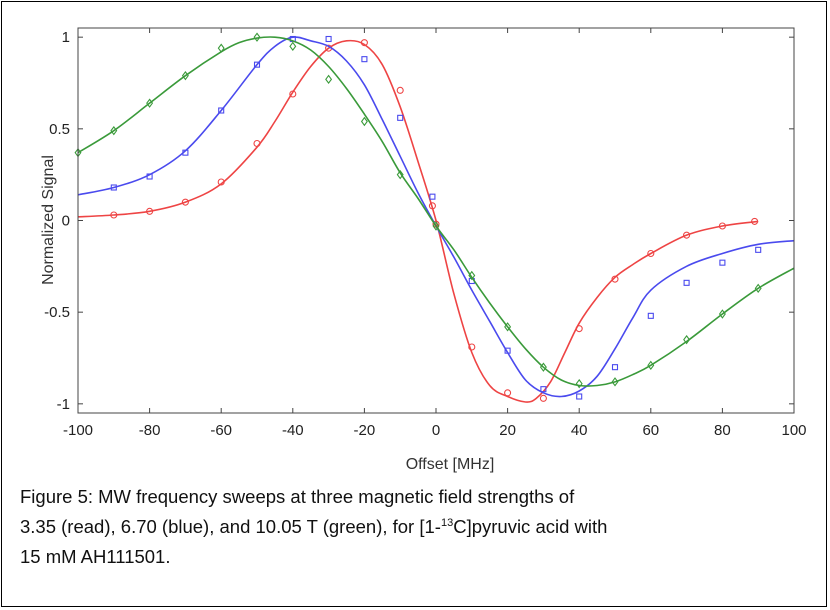 The image size is (830, 610). What do you see at coordinates (63, 404) in the screenshot?
I see `y-tick-label: -1` at bounding box center [63, 404].